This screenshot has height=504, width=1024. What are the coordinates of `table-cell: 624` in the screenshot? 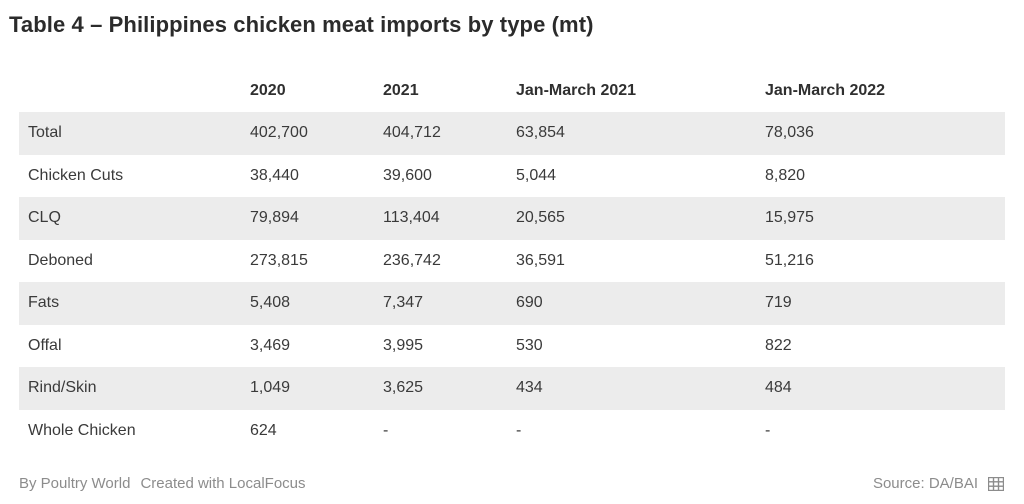 It's located at (263, 430).